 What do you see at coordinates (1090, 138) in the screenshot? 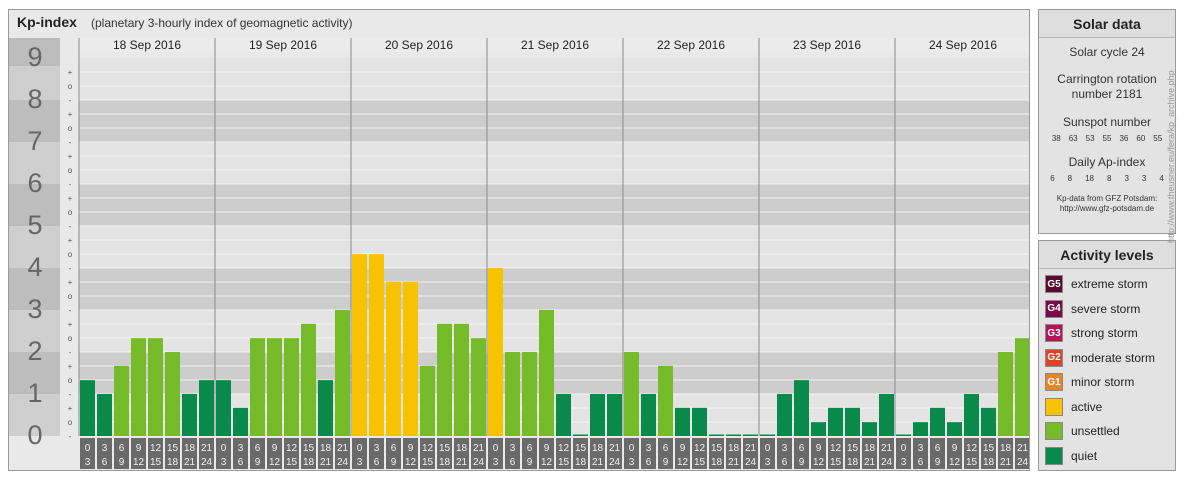
I see `sunspot-value: 53` at bounding box center [1090, 138].